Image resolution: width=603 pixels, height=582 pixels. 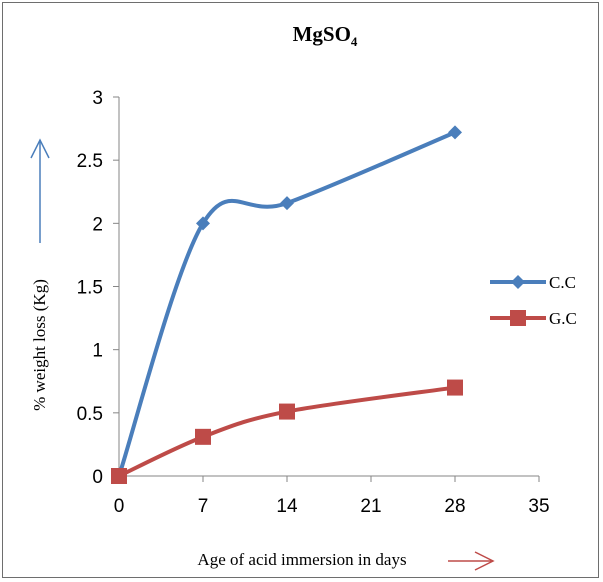 What do you see at coordinates (518, 318) in the screenshot?
I see `legend-marker-g-c` at bounding box center [518, 318].